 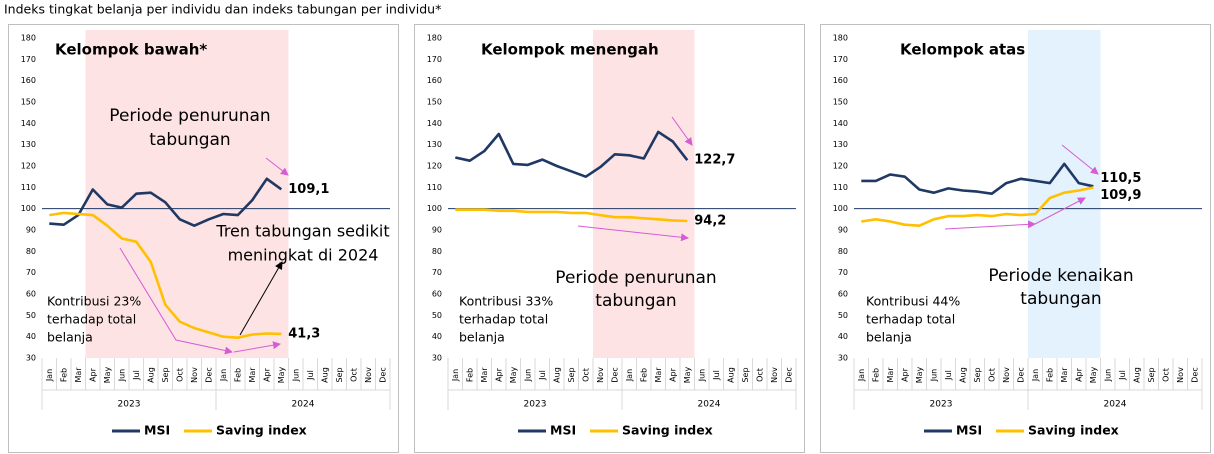 I want to click on value-label: 109,9, so click(x=1120, y=195).